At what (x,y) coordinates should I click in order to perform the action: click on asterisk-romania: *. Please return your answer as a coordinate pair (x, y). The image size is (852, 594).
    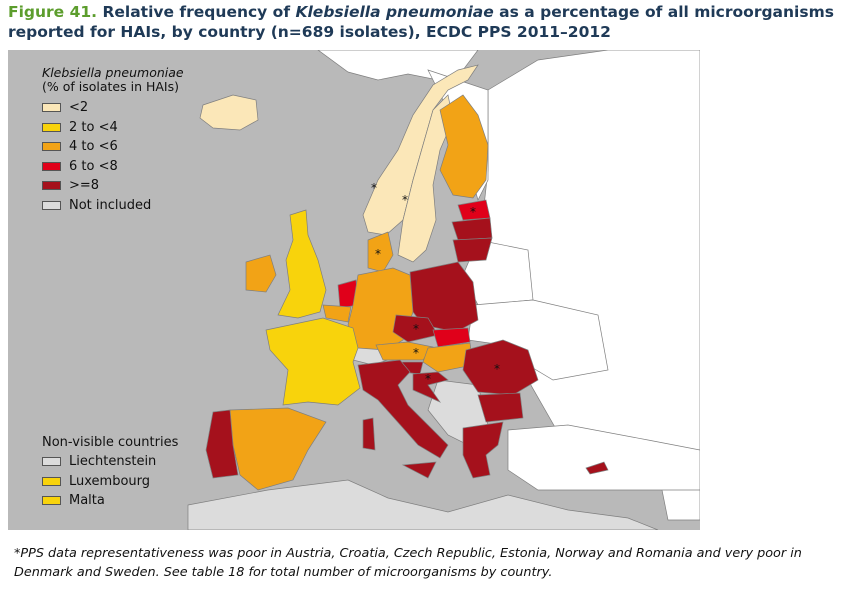
    Looking at the image, I should click on (497, 369).